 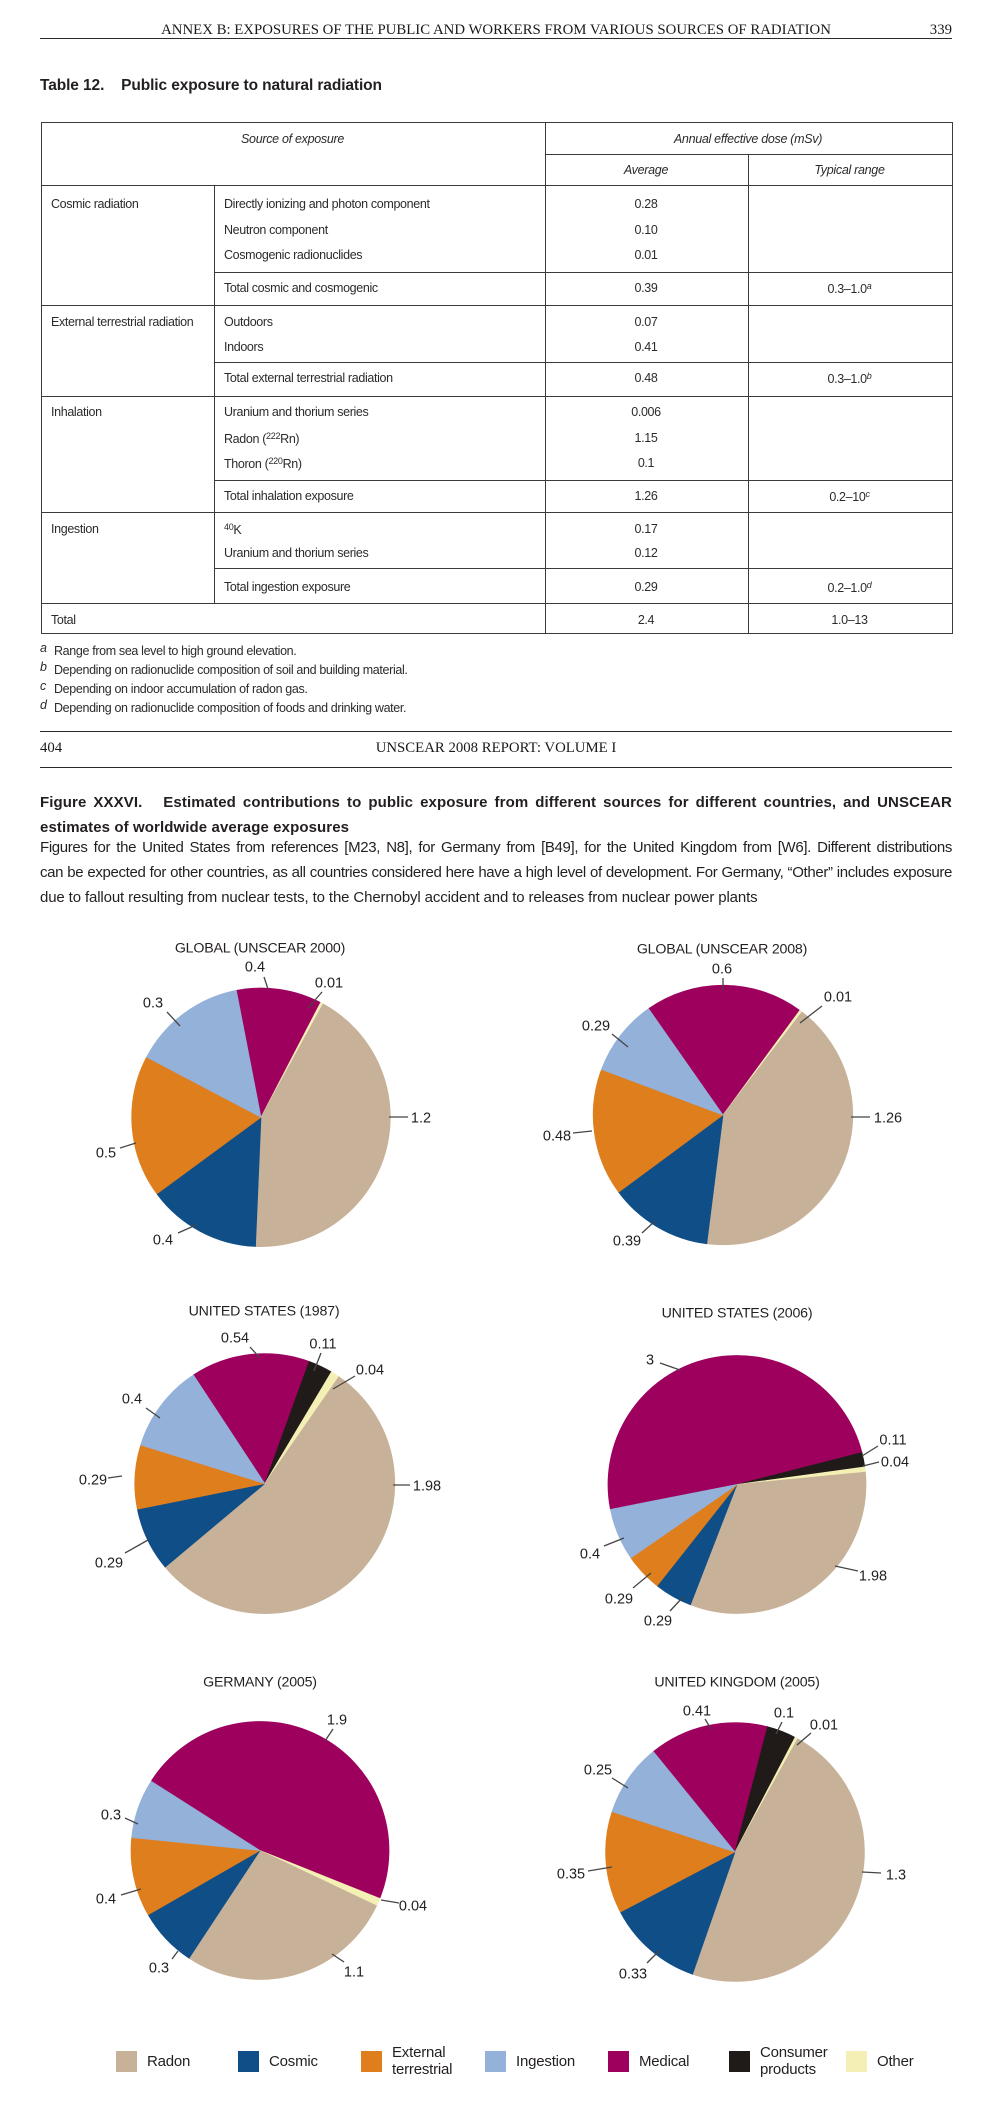 What do you see at coordinates (557, 1137) in the screenshot?
I see `svg-text: 0.48` at bounding box center [557, 1137].